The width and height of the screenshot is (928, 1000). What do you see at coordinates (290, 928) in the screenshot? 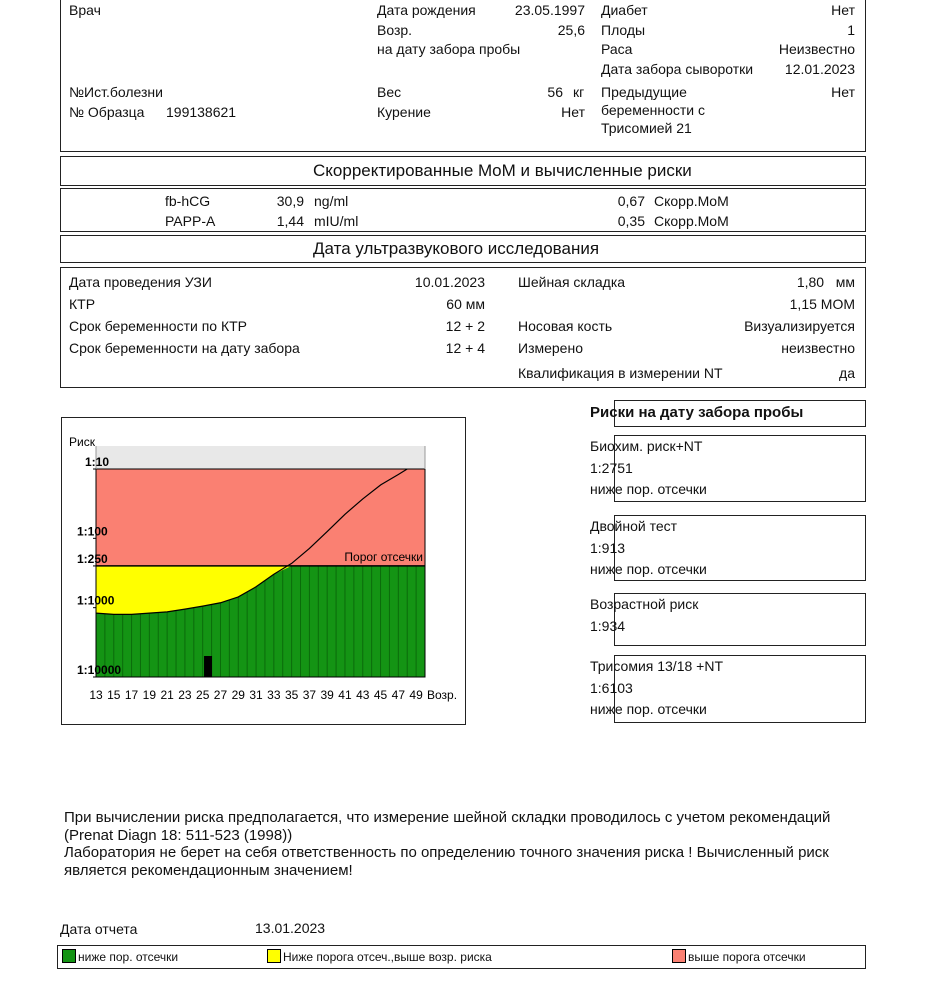
I see `report-date: 13.01.2023` at bounding box center [290, 928].